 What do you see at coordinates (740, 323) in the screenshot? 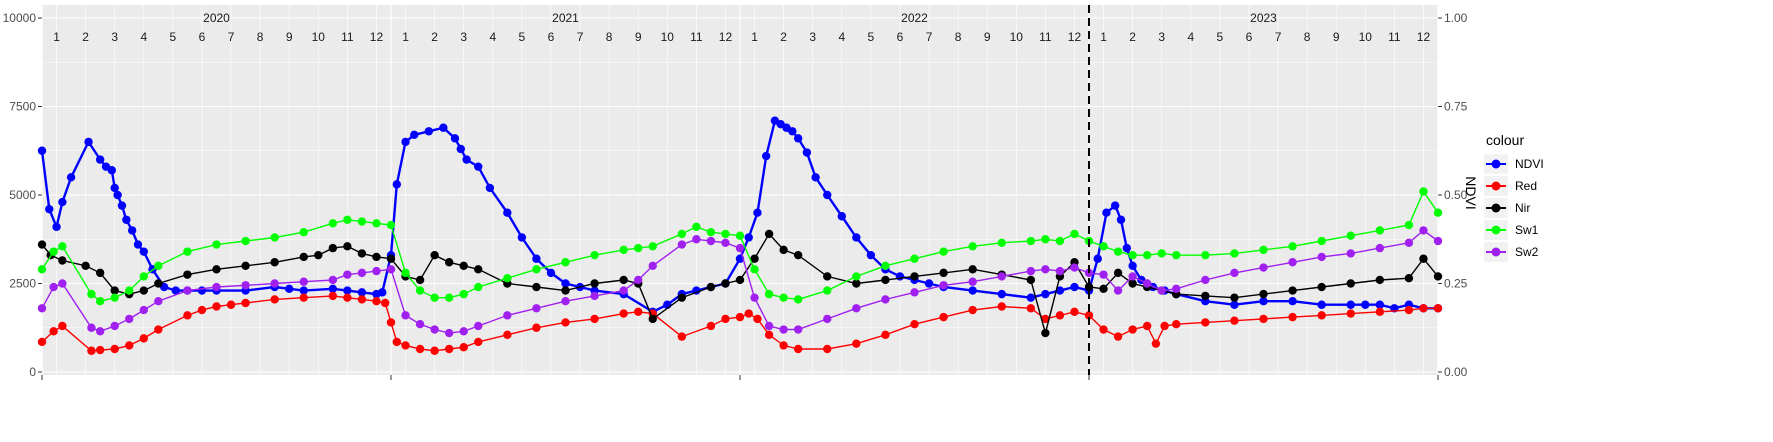
I see `series-red` at bounding box center [740, 323].